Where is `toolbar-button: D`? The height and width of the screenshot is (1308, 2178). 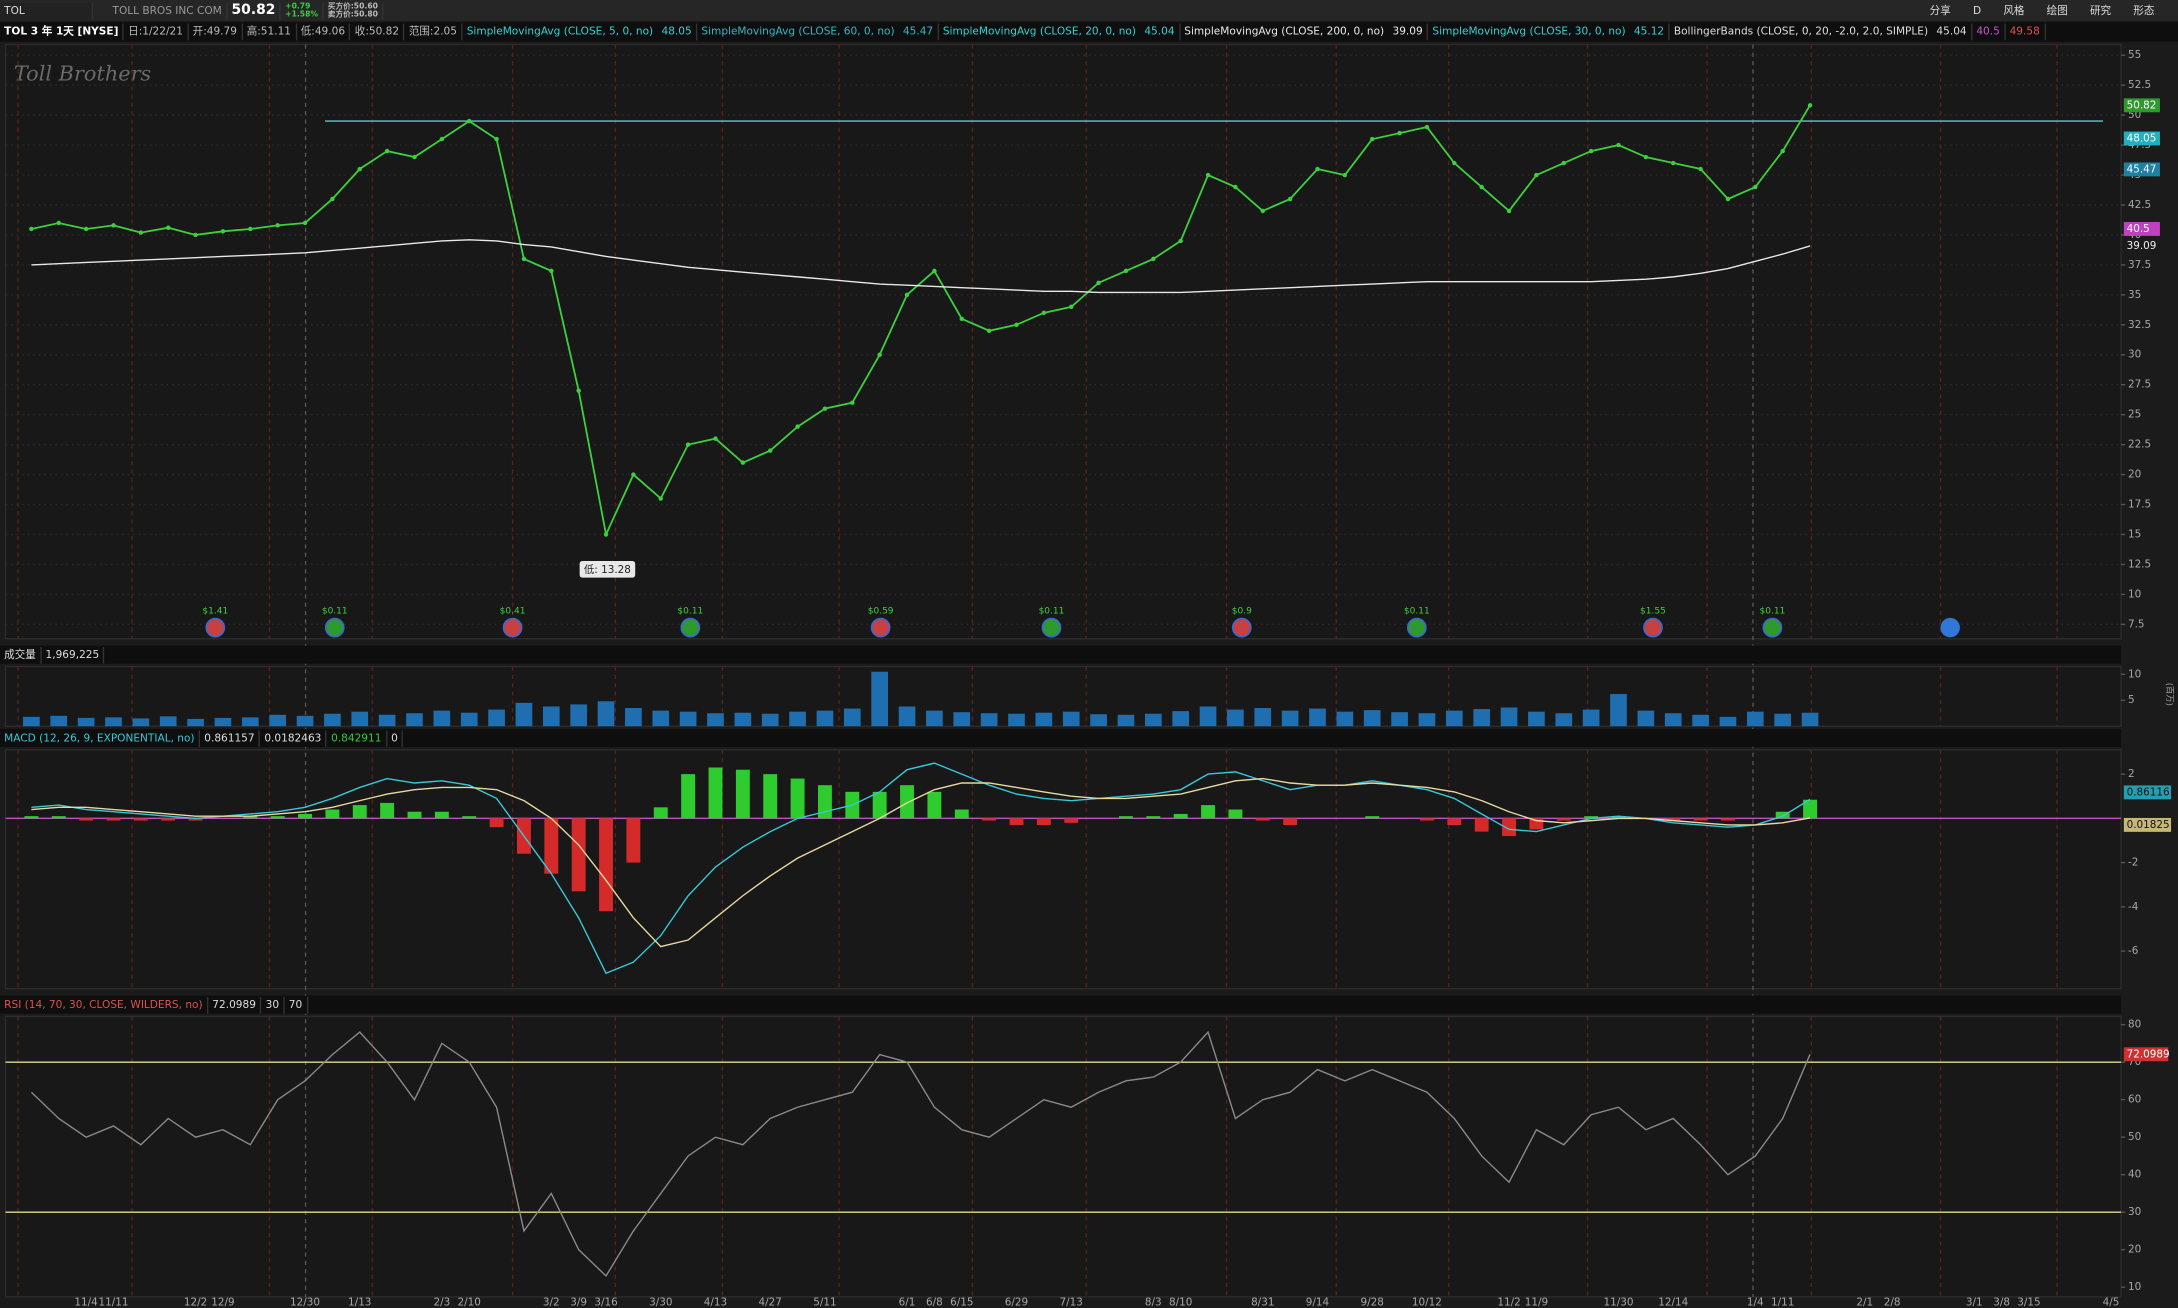 toolbar-button: D is located at coordinates (1977, 9).